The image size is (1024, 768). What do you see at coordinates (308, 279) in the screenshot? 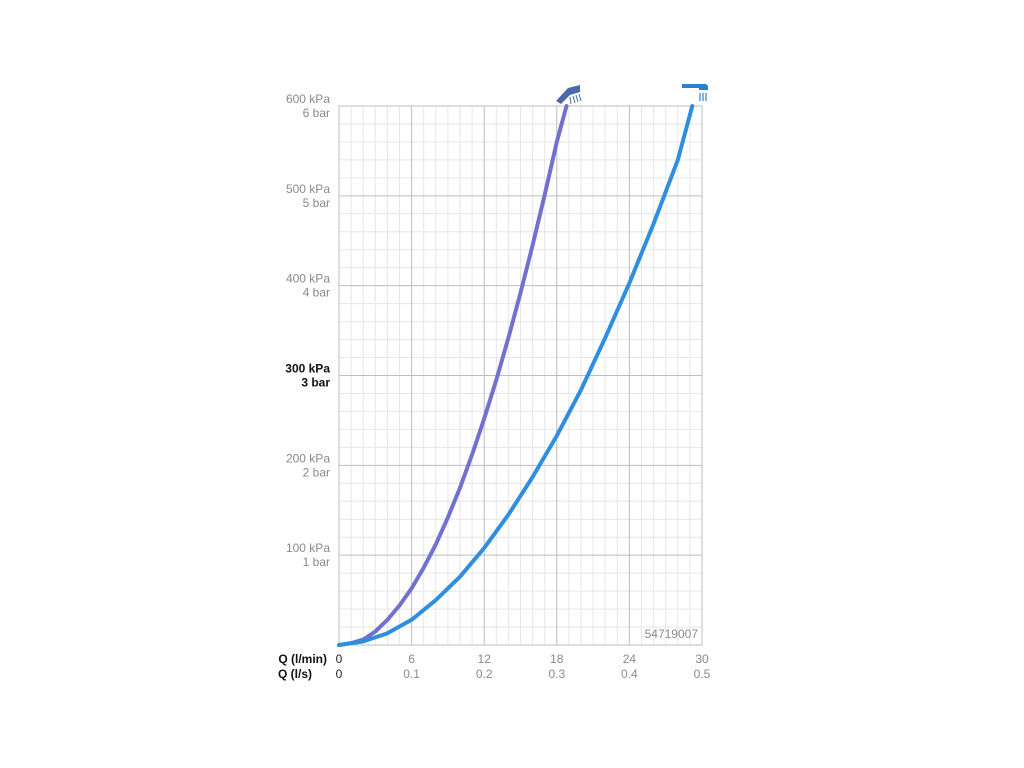
I see `y-tick-label-kpa: 400 kPa` at bounding box center [308, 279].